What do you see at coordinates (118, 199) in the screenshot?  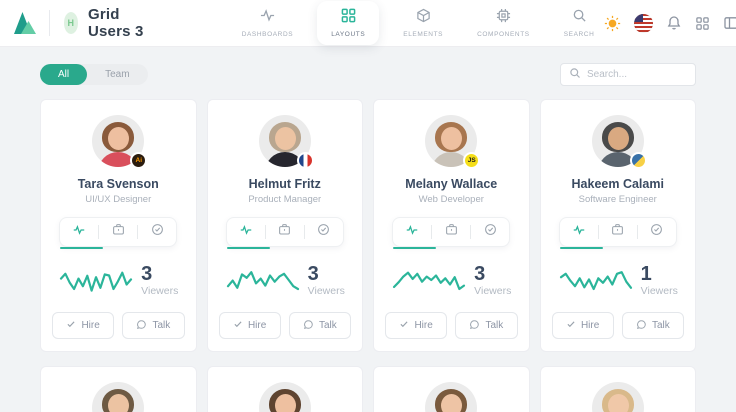 I see `user-role: UI/UX Designer` at bounding box center [118, 199].